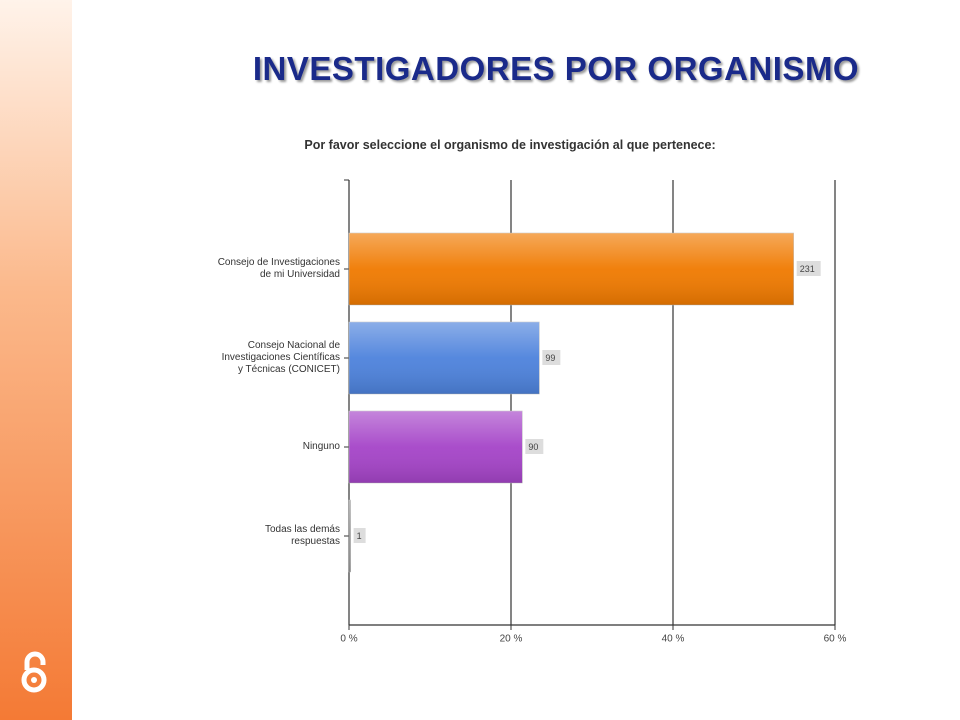  What do you see at coordinates (556, 68) in the screenshot?
I see `slide-title: INVESTIGADORES POR ORGANISMO` at bounding box center [556, 68].